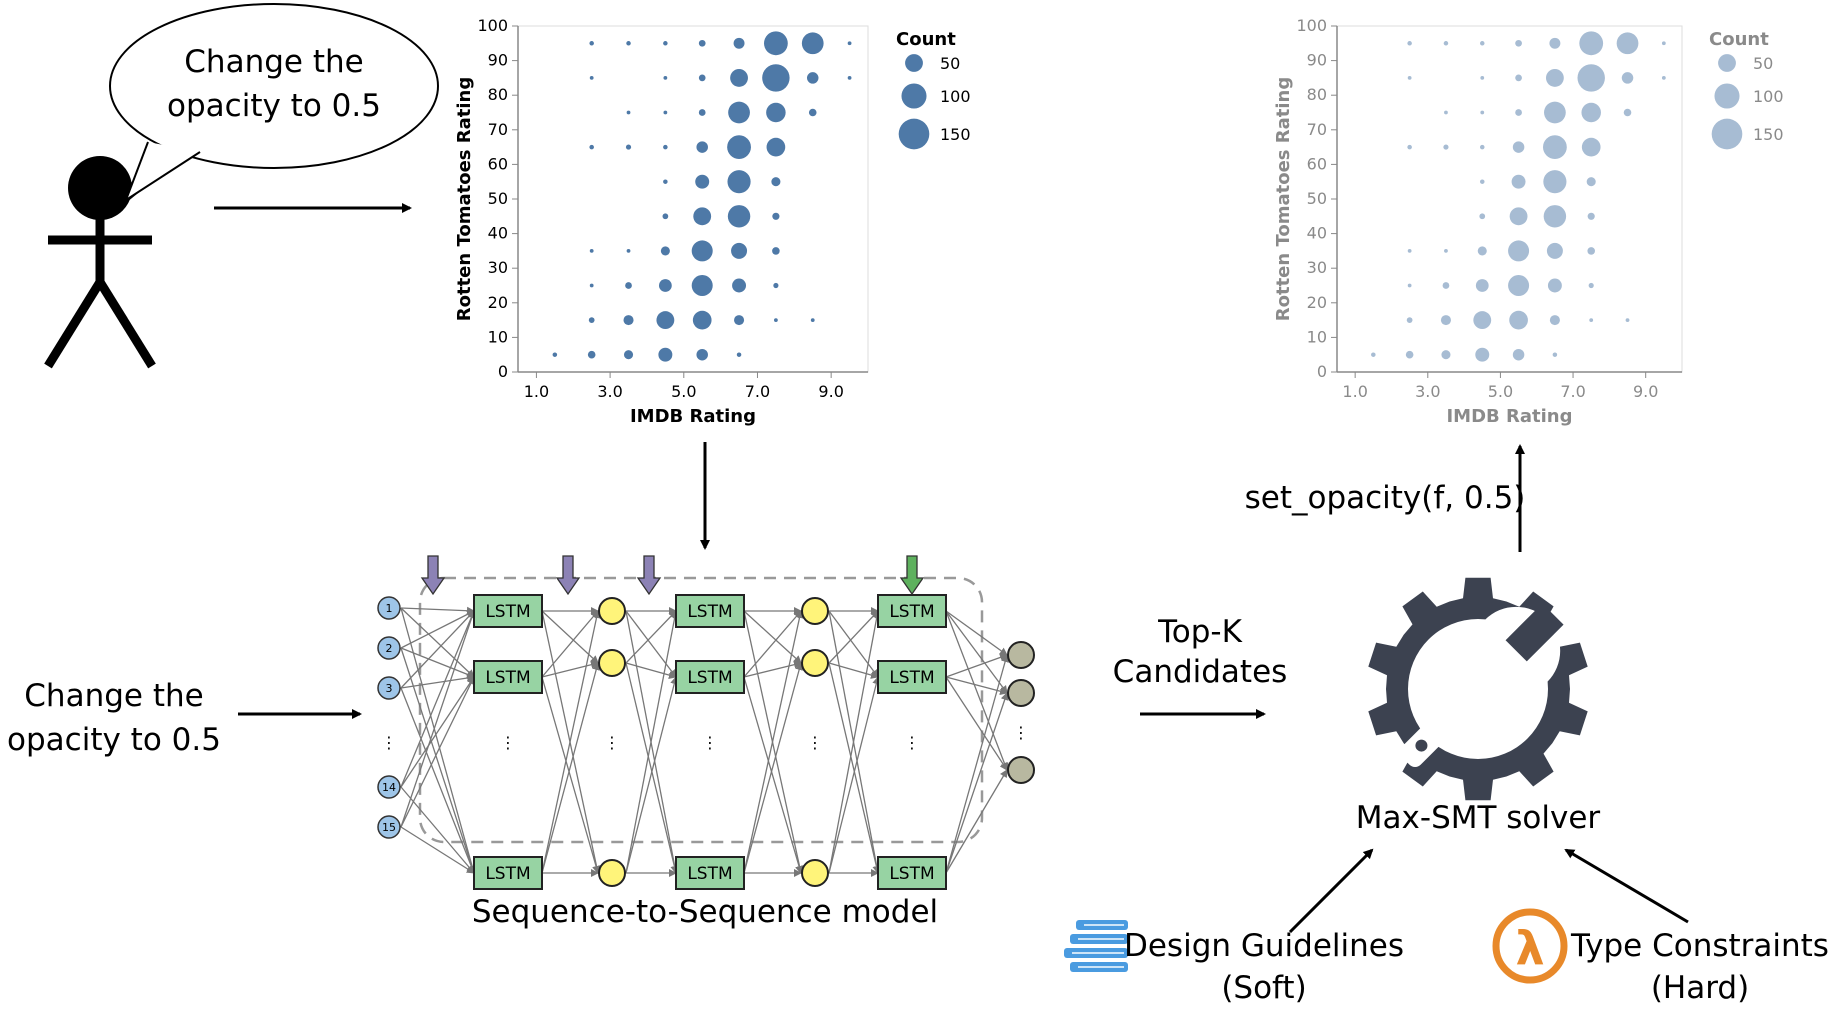  I want to click on books-icon, so click(1096, 946).